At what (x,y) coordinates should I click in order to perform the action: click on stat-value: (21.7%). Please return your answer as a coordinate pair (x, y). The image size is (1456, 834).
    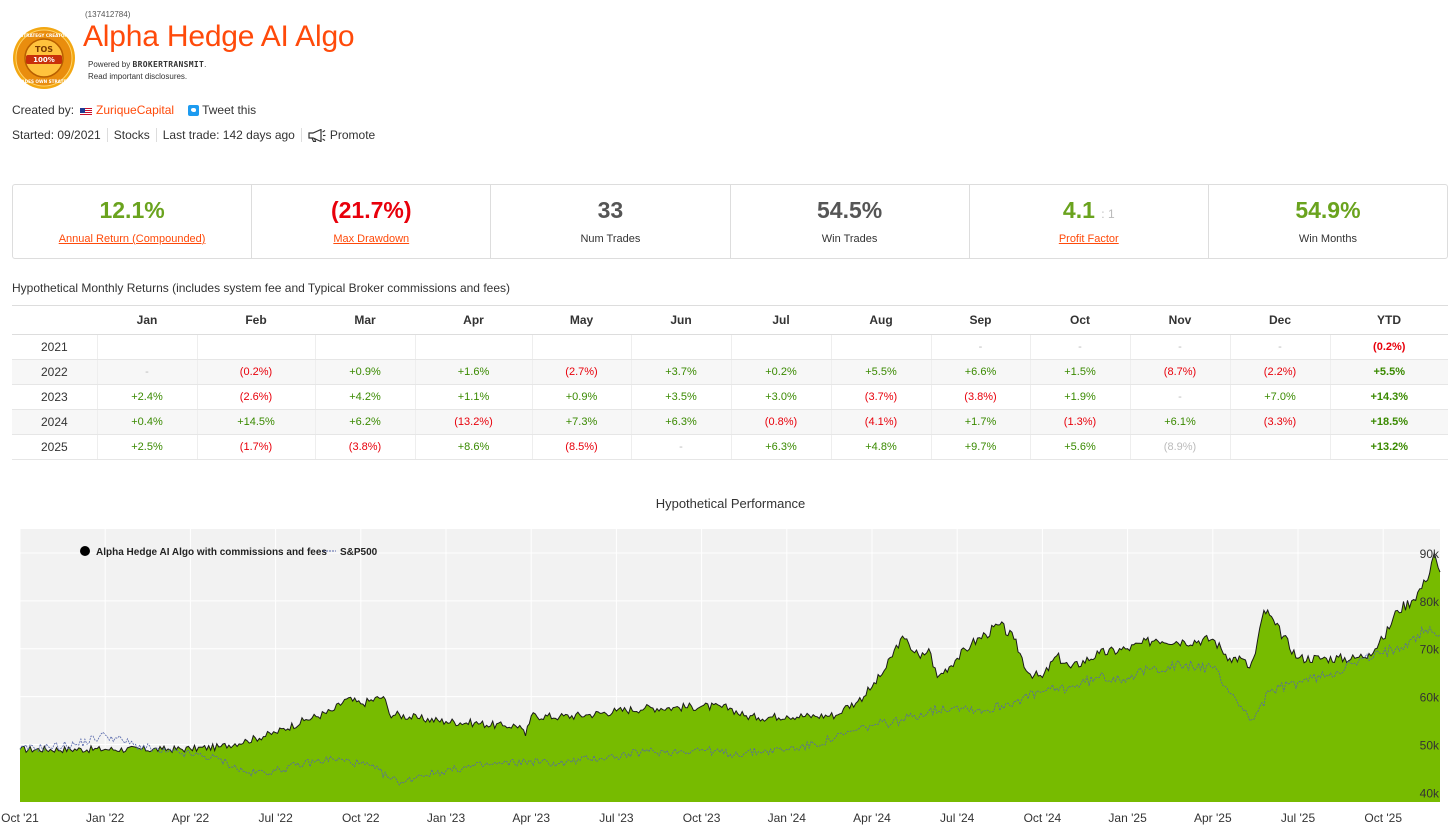
    Looking at the image, I should click on (371, 210).